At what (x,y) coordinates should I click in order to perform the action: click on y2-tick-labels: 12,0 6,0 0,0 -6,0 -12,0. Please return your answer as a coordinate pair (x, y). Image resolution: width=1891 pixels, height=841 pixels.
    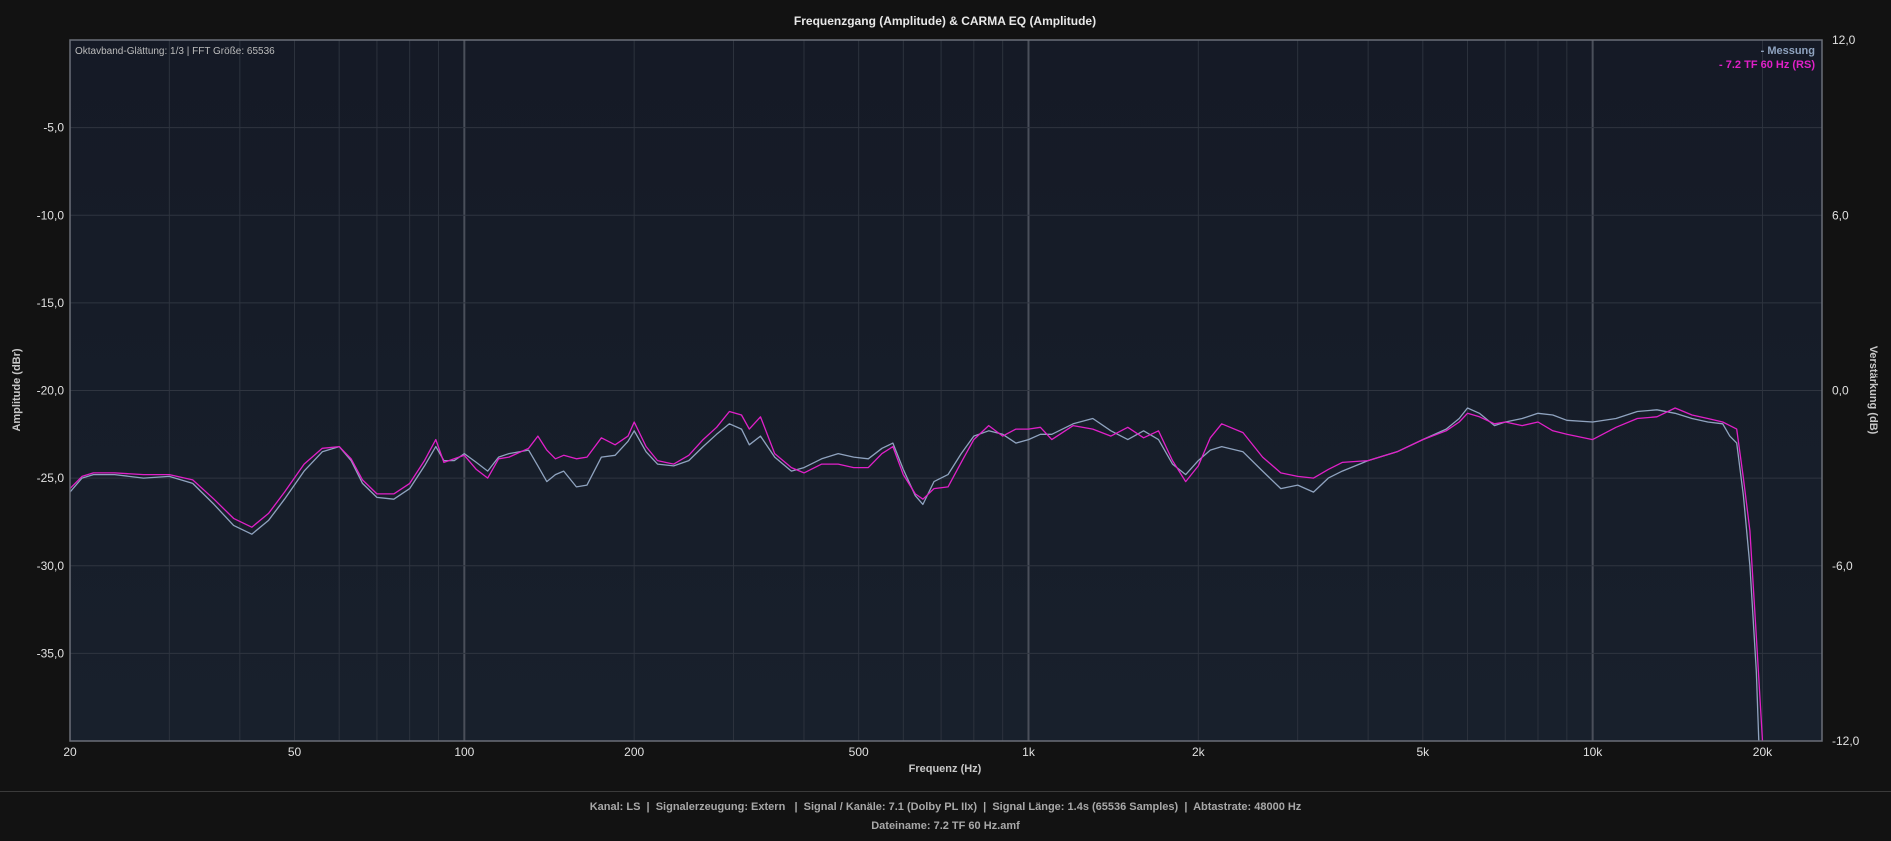
    Looking at the image, I should click on (1846, 390).